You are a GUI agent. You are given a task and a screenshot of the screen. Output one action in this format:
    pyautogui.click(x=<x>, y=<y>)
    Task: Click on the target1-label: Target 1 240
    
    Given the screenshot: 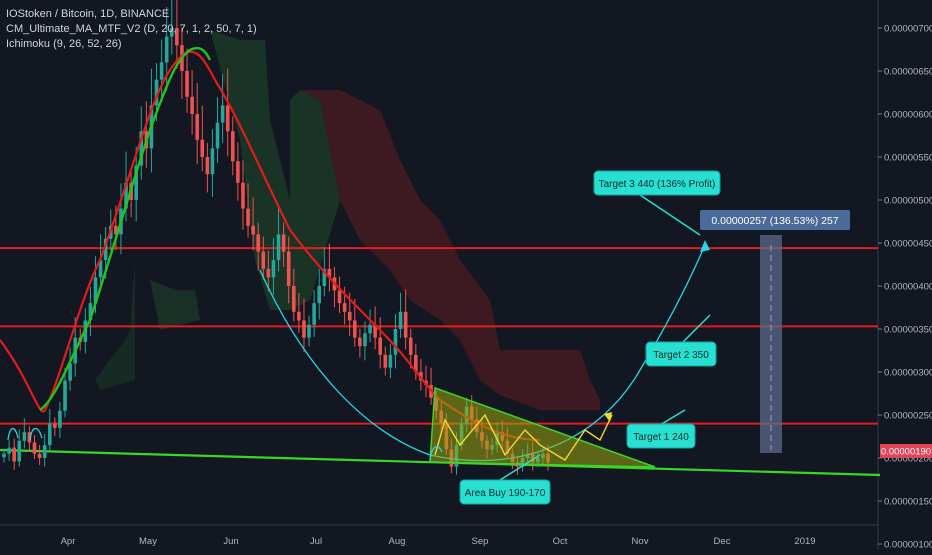 What is the action you would take?
    pyautogui.click(x=661, y=437)
    